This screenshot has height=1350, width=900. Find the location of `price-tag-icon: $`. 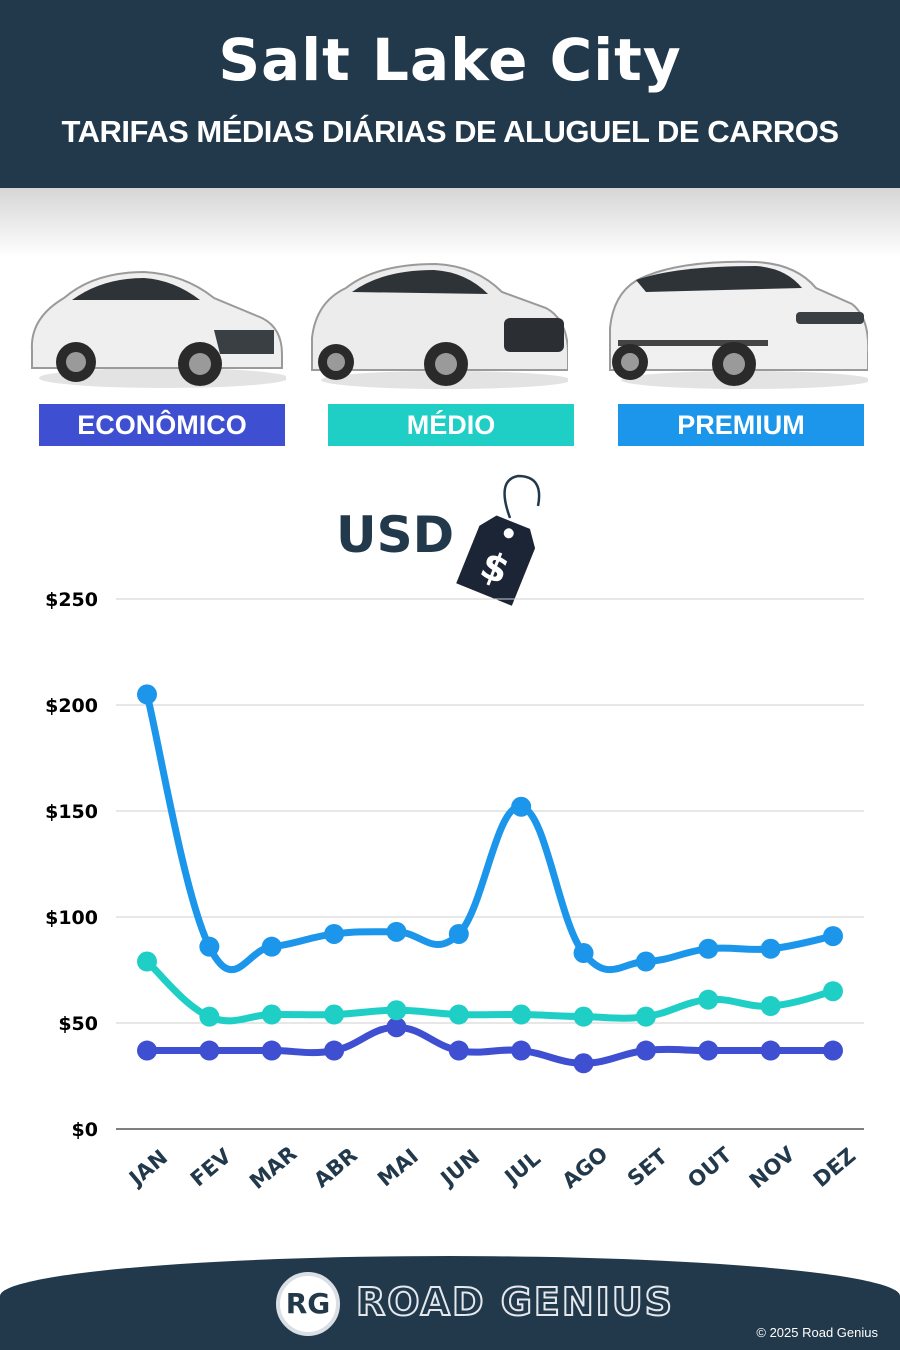

price-tag-icon: $ is located at coordinates (498, 540).